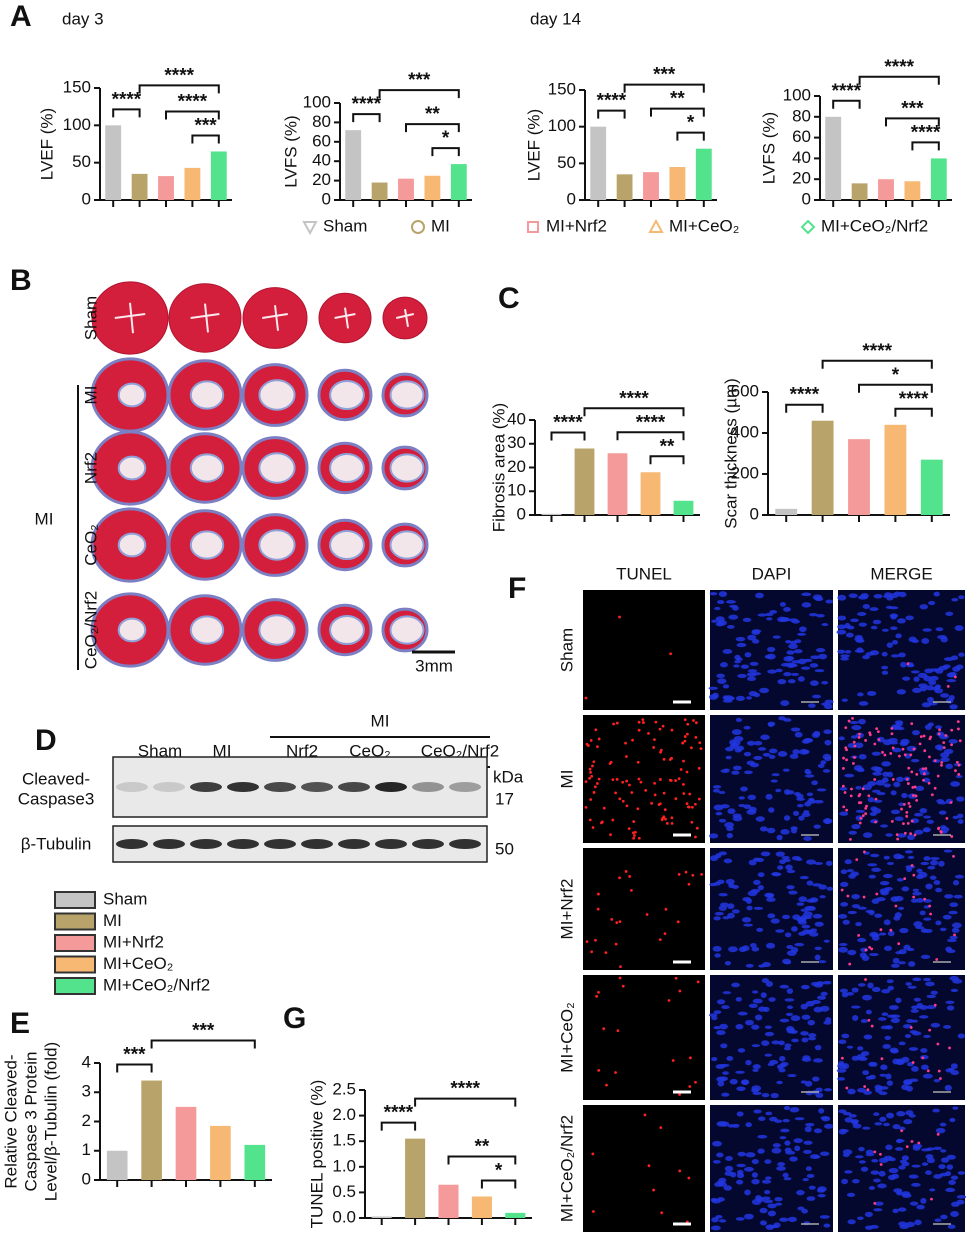 The image size is (969, 1239). I want to click on significance-bracket, so click(913, 412).